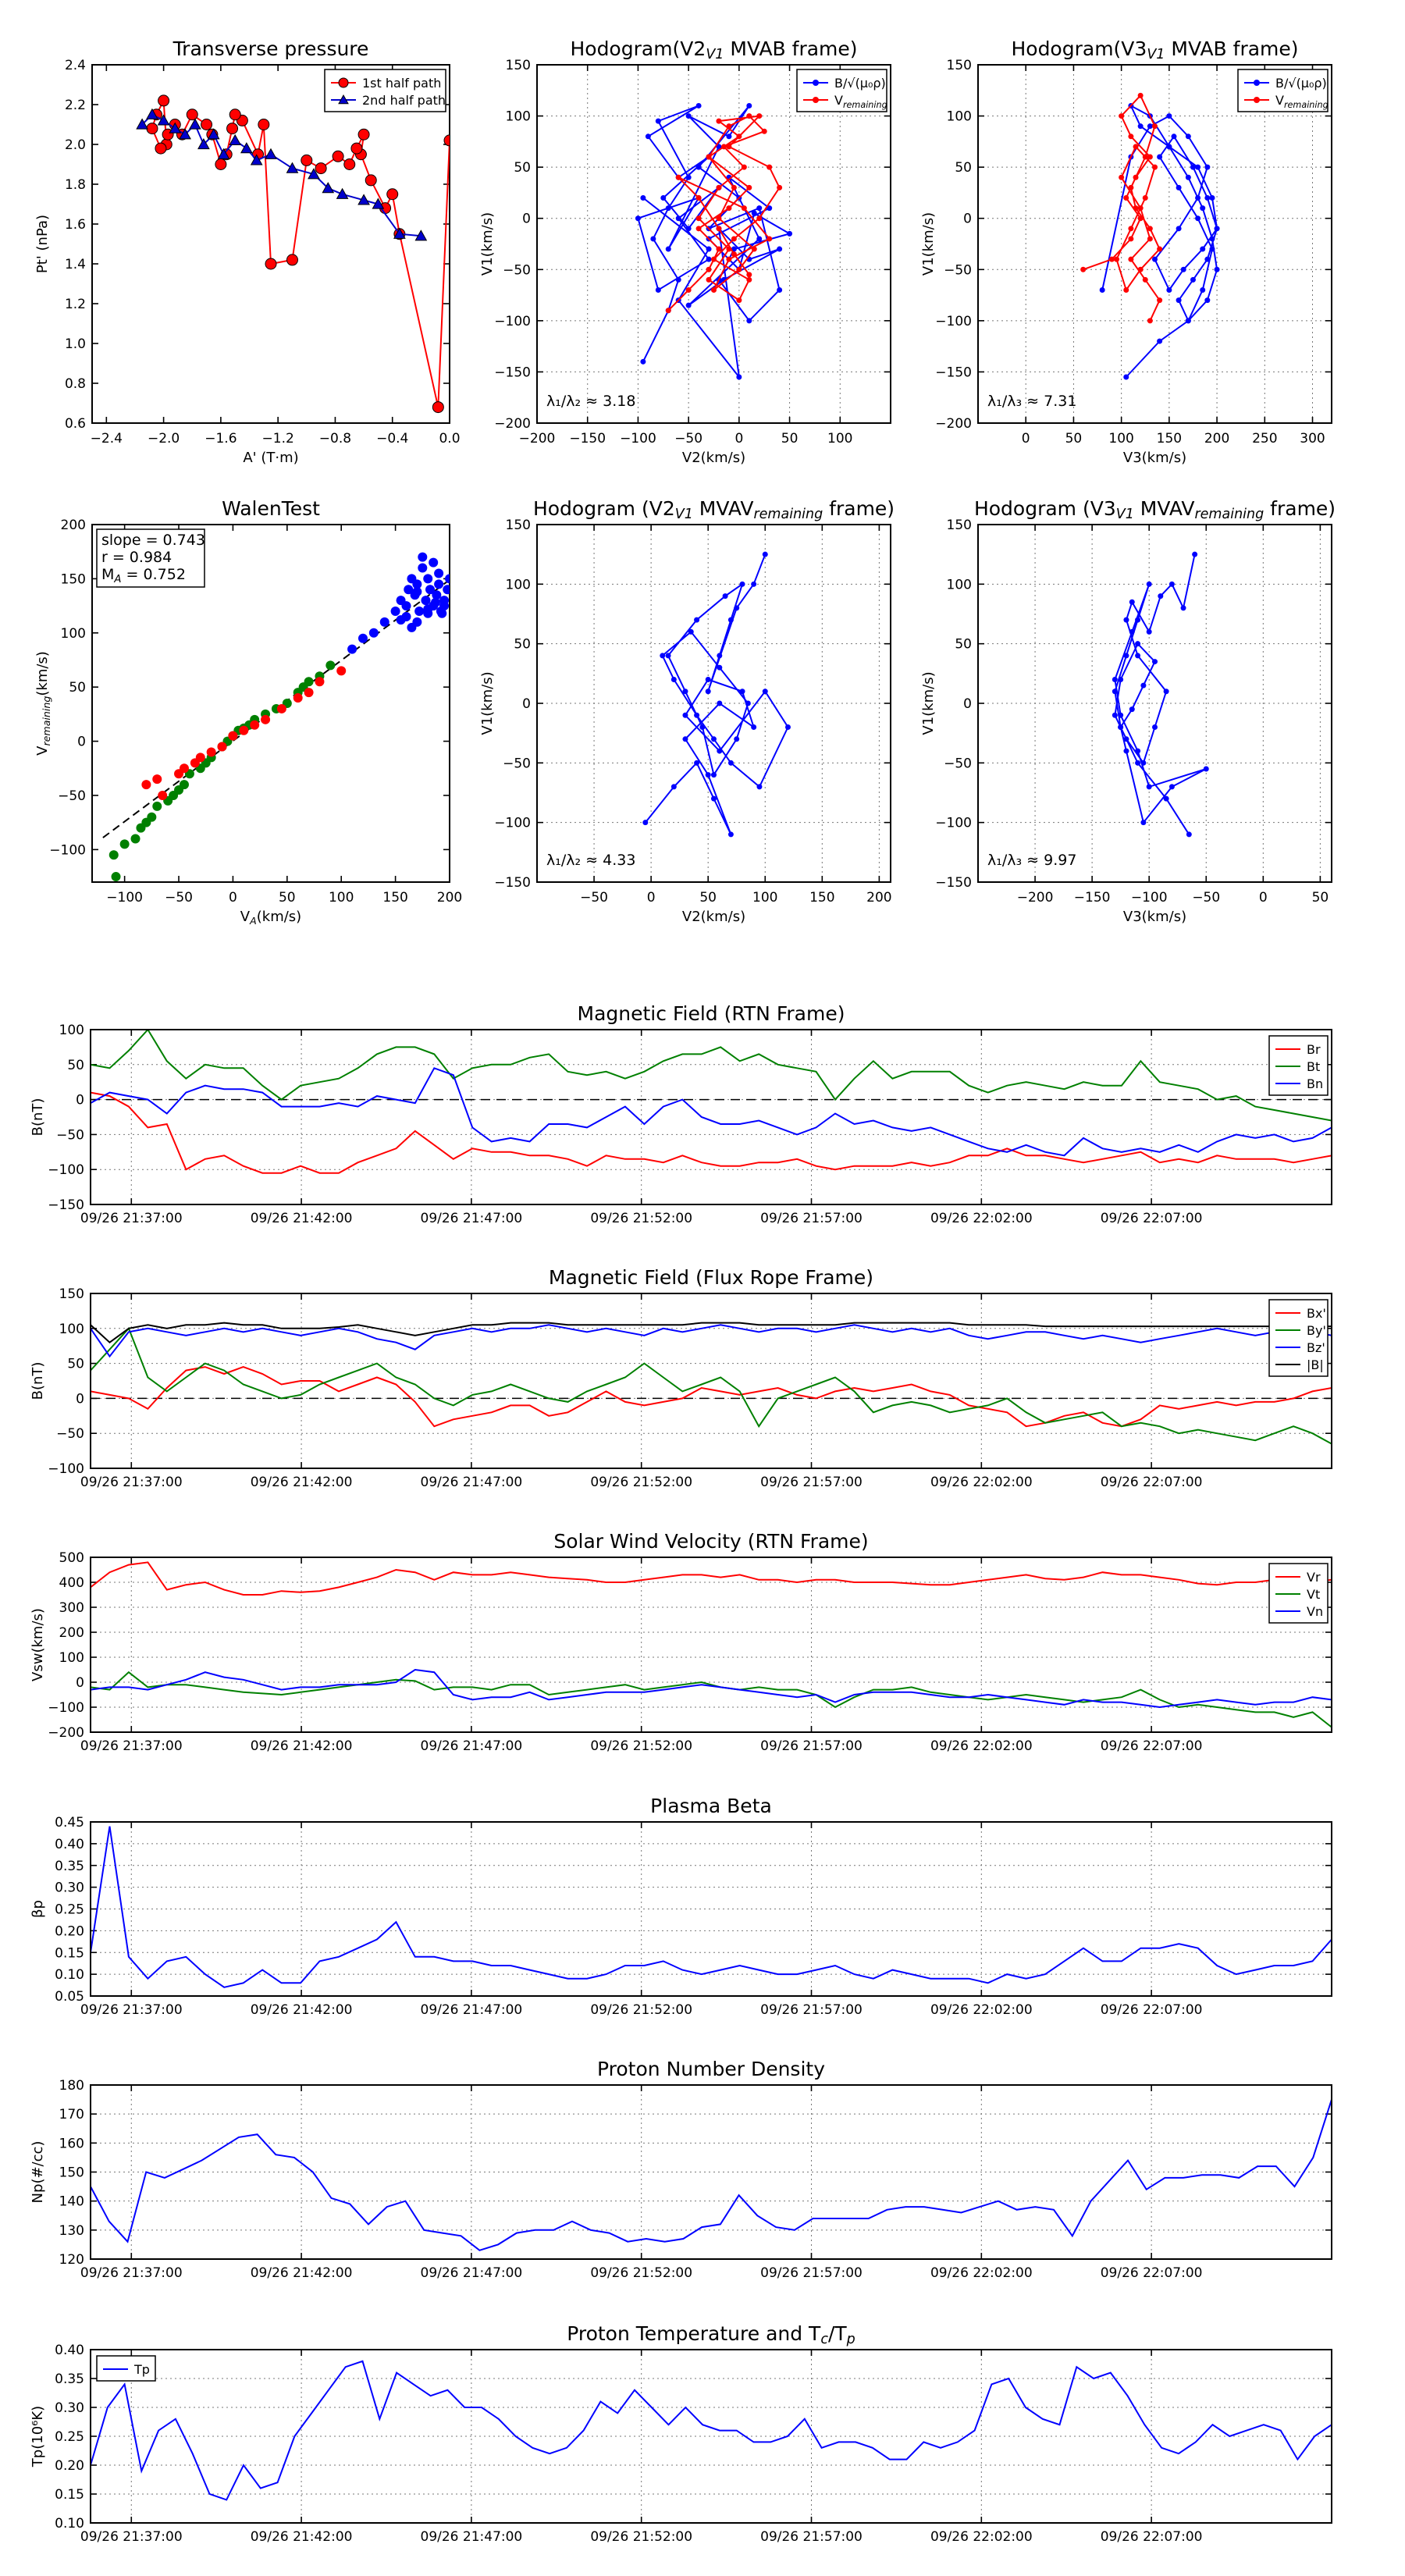 This screenshot has height=2576, width=1405. What do you see at coordinates (38, 2172) in the screenshot?
I see `y-axis-label: Np(#/cc)` at bounding box center [38, 2172].